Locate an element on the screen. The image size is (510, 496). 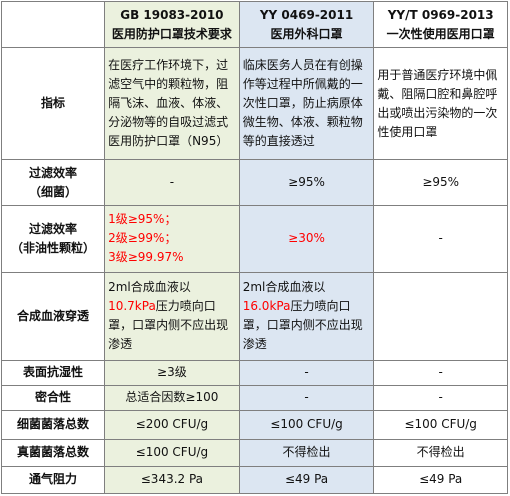
blood-yy-pre: 2ml合成血液以 is located at coordinates (284, 287).